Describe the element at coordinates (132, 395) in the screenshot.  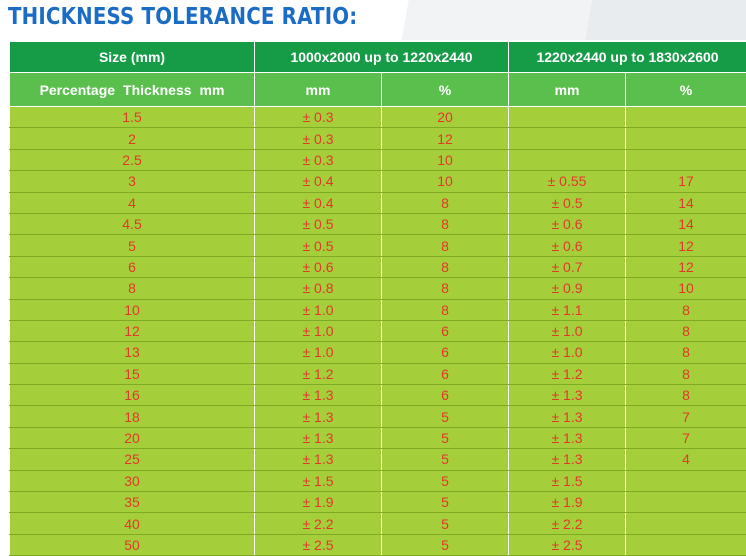
I see `cell-thickness: 16` at that location.